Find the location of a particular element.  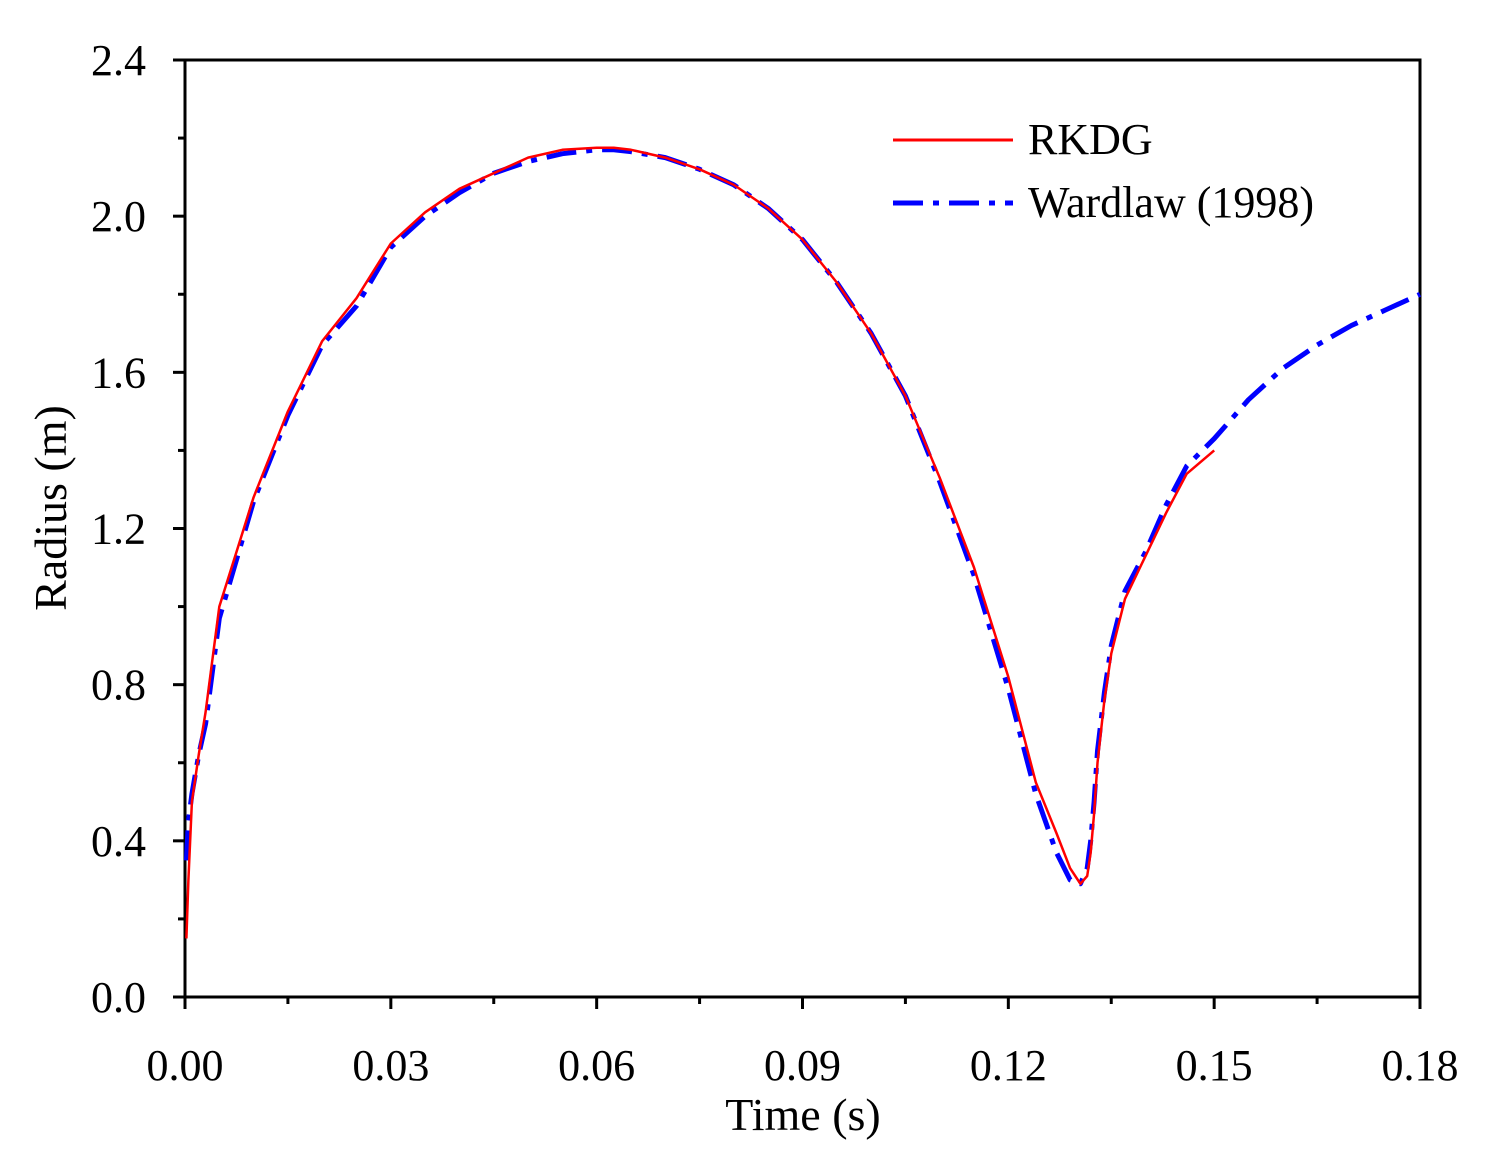

y-tick-label: 0.4 is located at coordinates (118, 841).